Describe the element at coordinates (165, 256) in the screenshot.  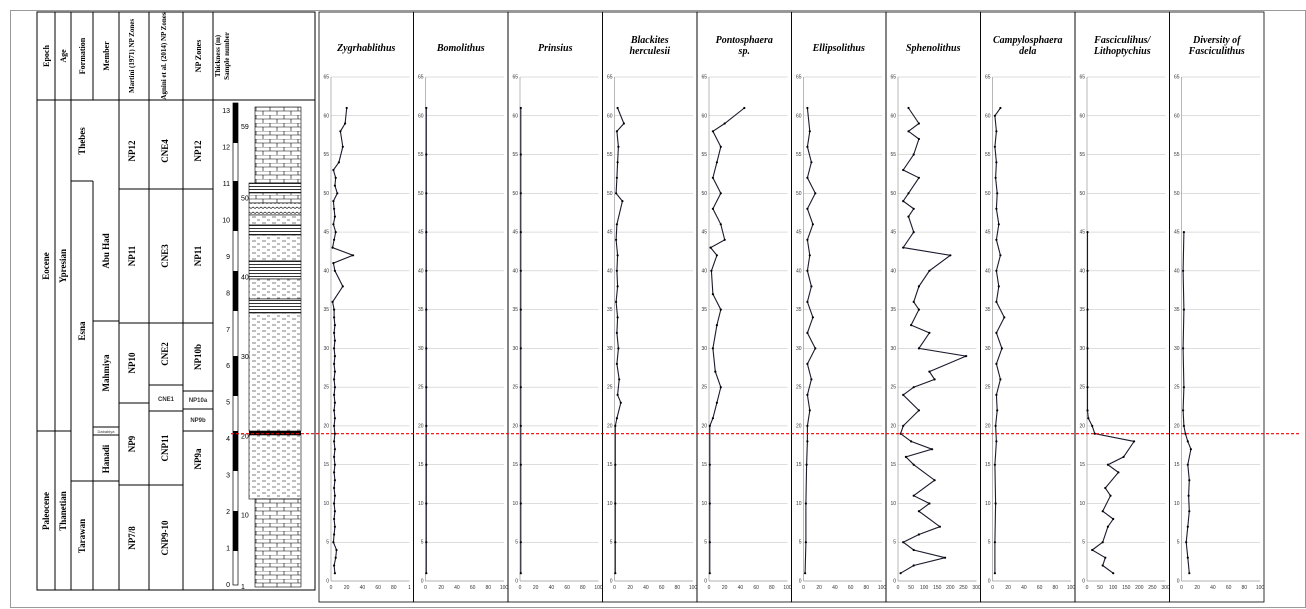
I see `agnini-cne3: CNE3` at that location.